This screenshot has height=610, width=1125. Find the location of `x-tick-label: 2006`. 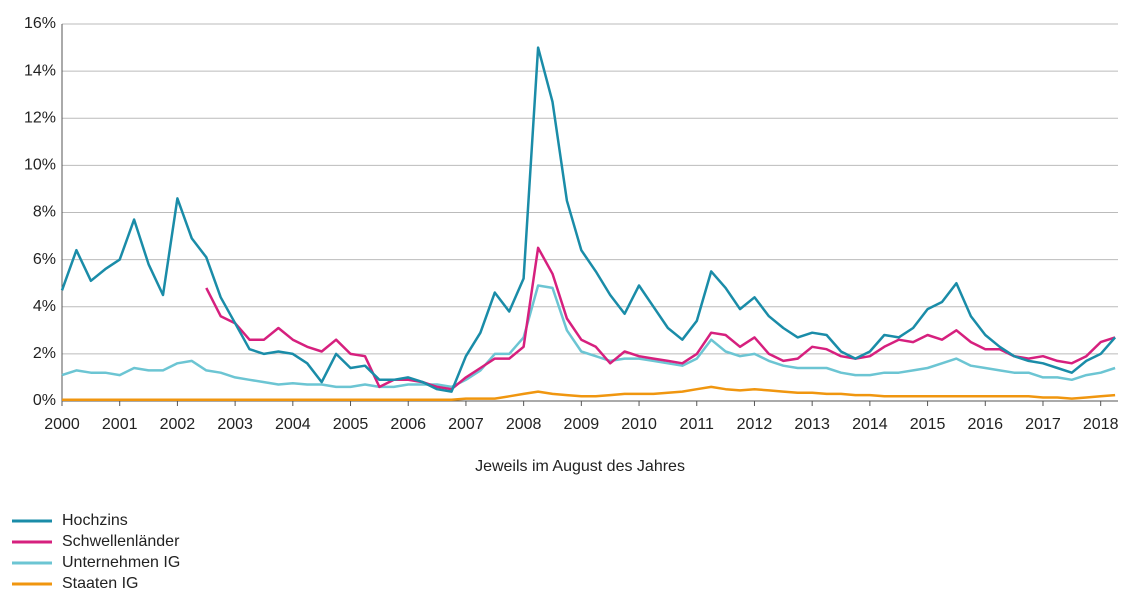

x-tick-label: 2006 is located at coordinates (408, 424).